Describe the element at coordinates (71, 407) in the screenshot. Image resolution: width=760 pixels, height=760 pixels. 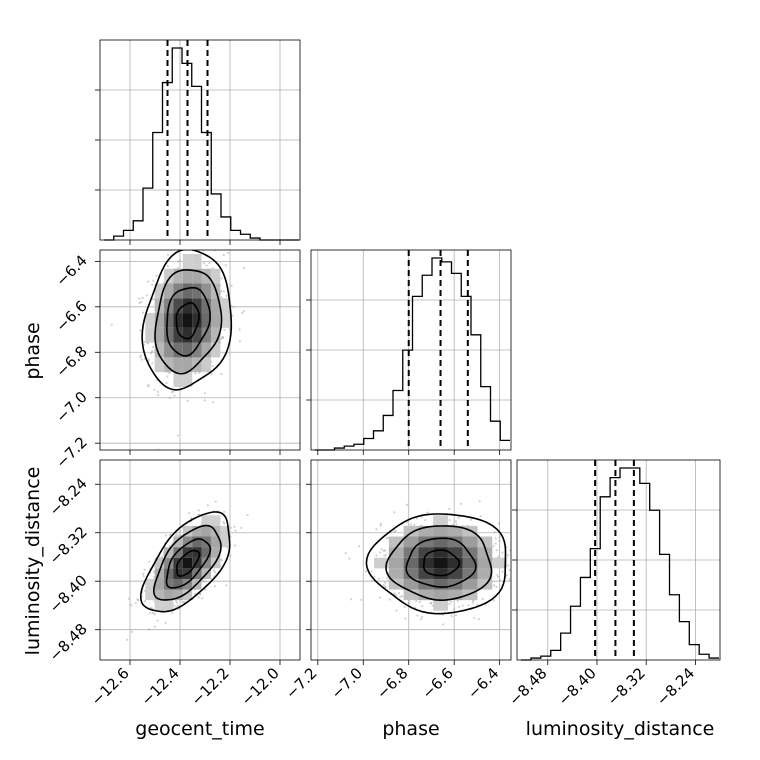
I see `y-tick-label-phase: −7.0` at that location.